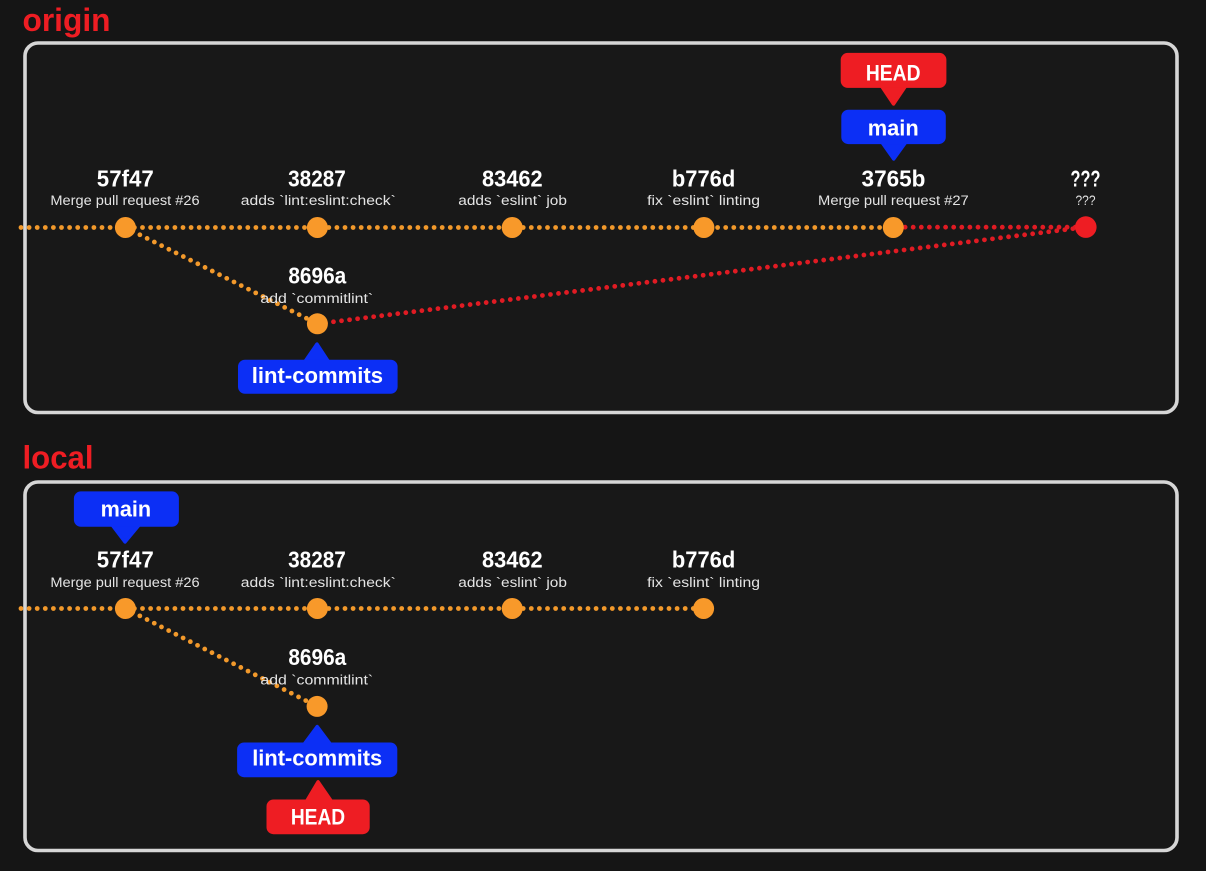 The image size is (1206, 871). I want to click on svg-text: Merge pull request #27, so click(893, 200).